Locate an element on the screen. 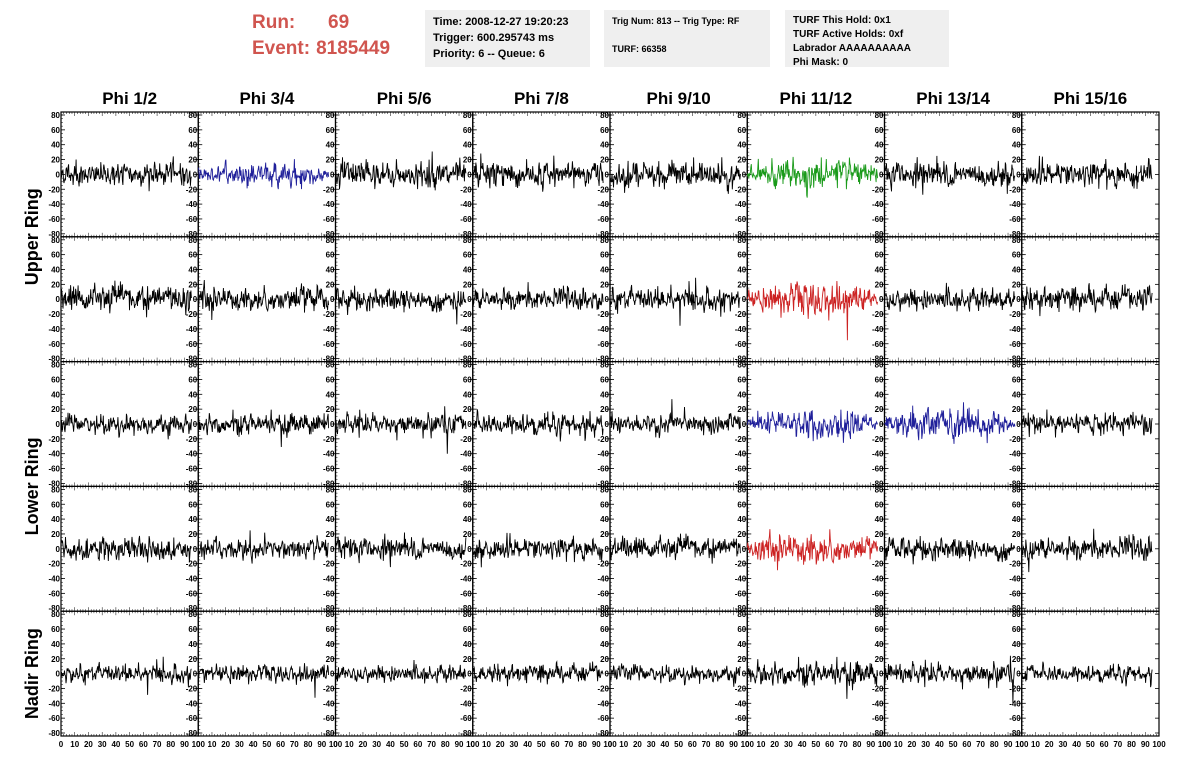 The width and height of the screenshot is (1196, 772). ring-label: Lower Ring is located at coordinates (32, 486).